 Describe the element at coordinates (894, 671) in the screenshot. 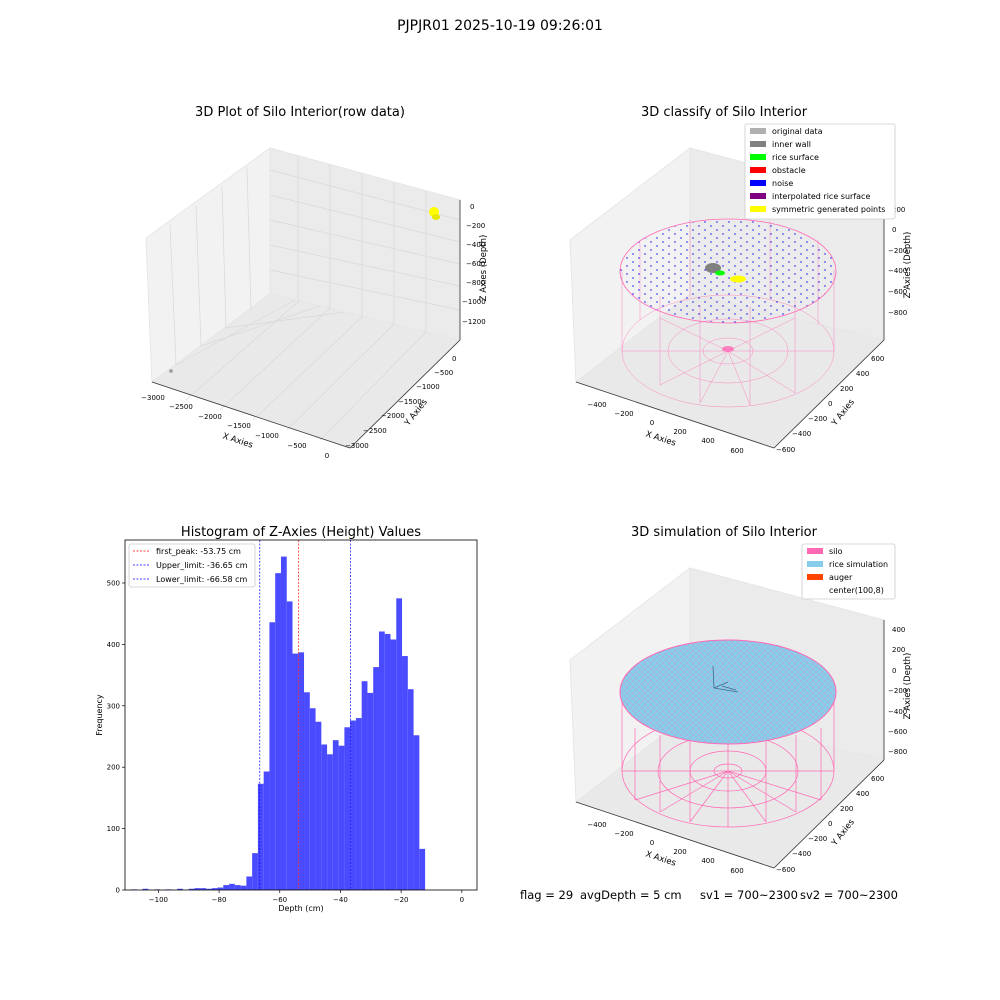

I see `p4-ztick: 0` at that location.